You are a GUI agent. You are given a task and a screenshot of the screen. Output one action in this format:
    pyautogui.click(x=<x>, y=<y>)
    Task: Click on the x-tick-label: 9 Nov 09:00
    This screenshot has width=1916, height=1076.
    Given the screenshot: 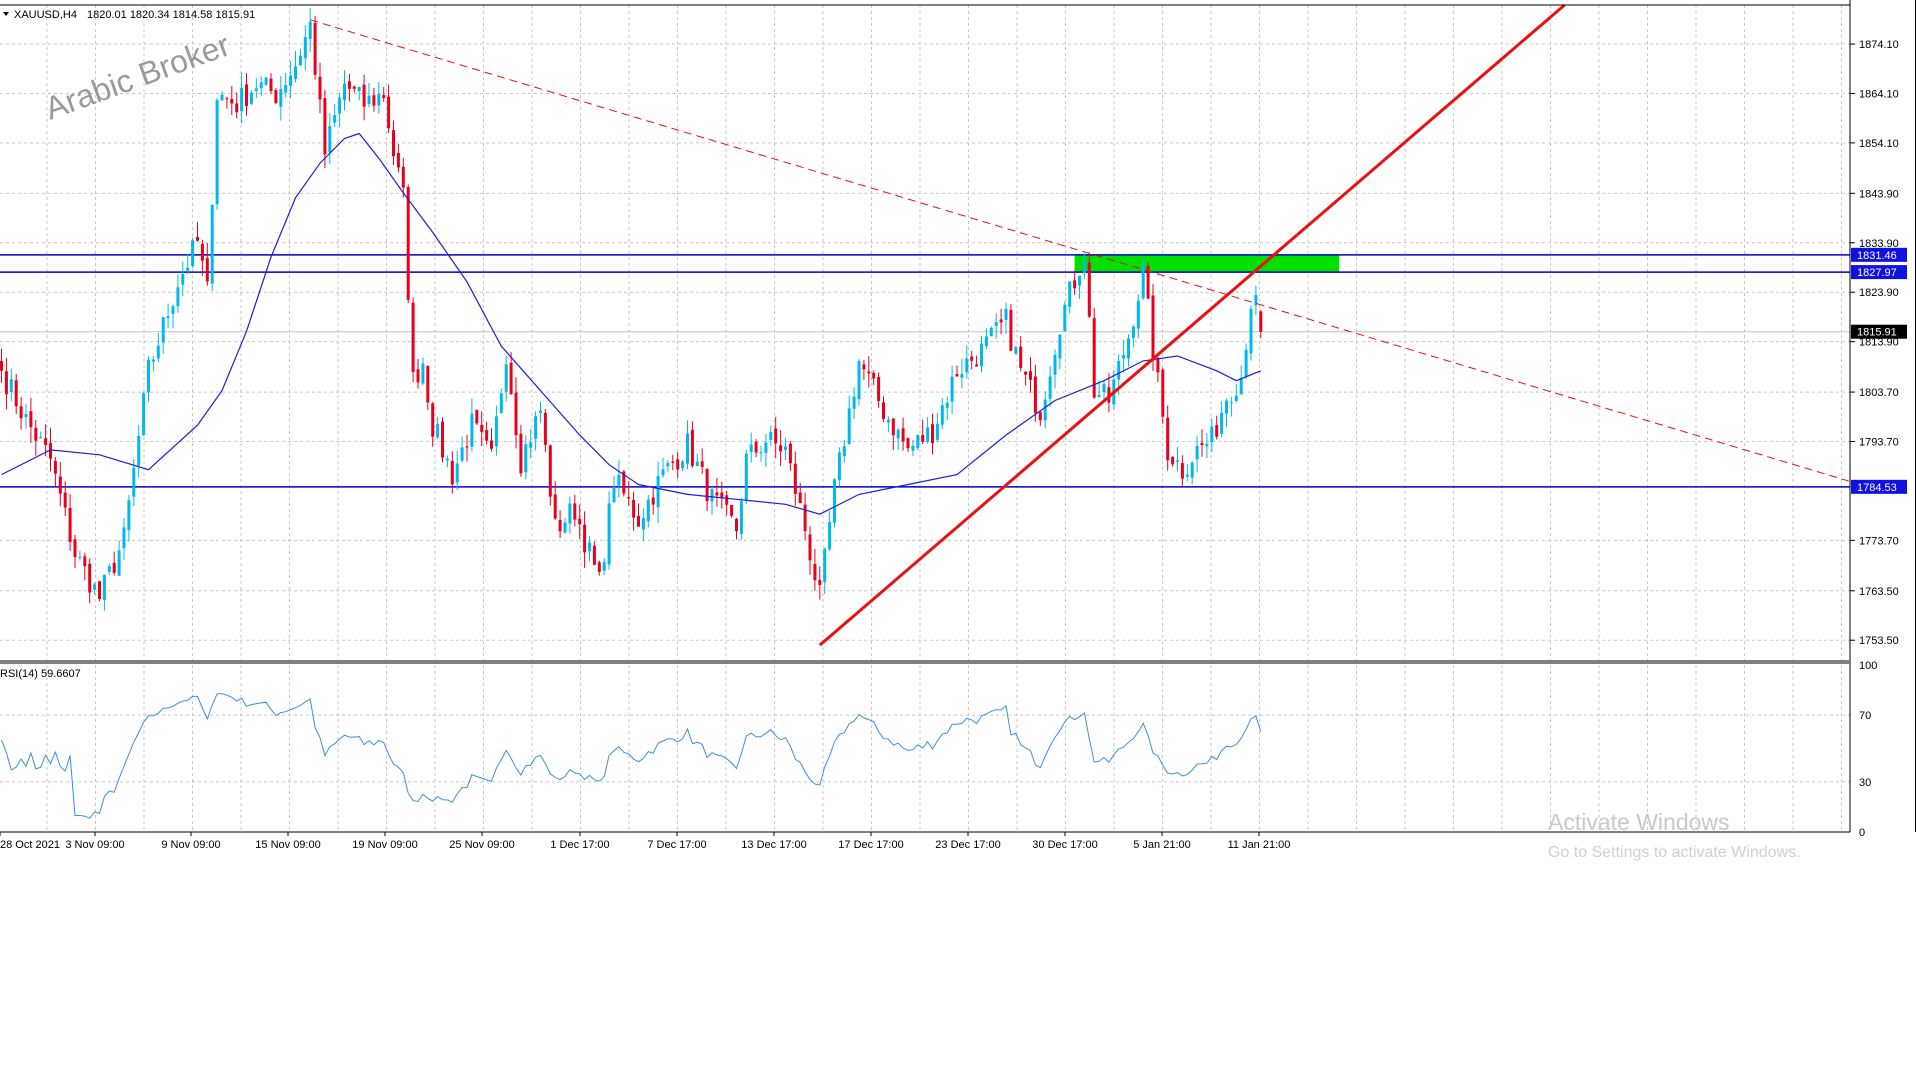 What is the action you would take?
    pyautogui.click(x=190, y=845)
    